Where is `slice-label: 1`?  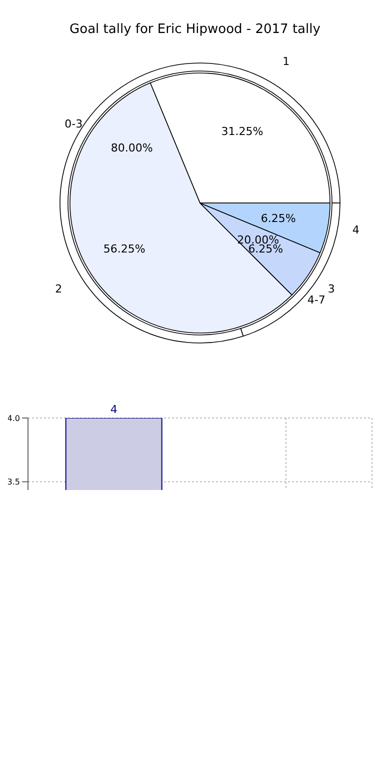
slice-label: 1 is located at coordinates (286, 61).